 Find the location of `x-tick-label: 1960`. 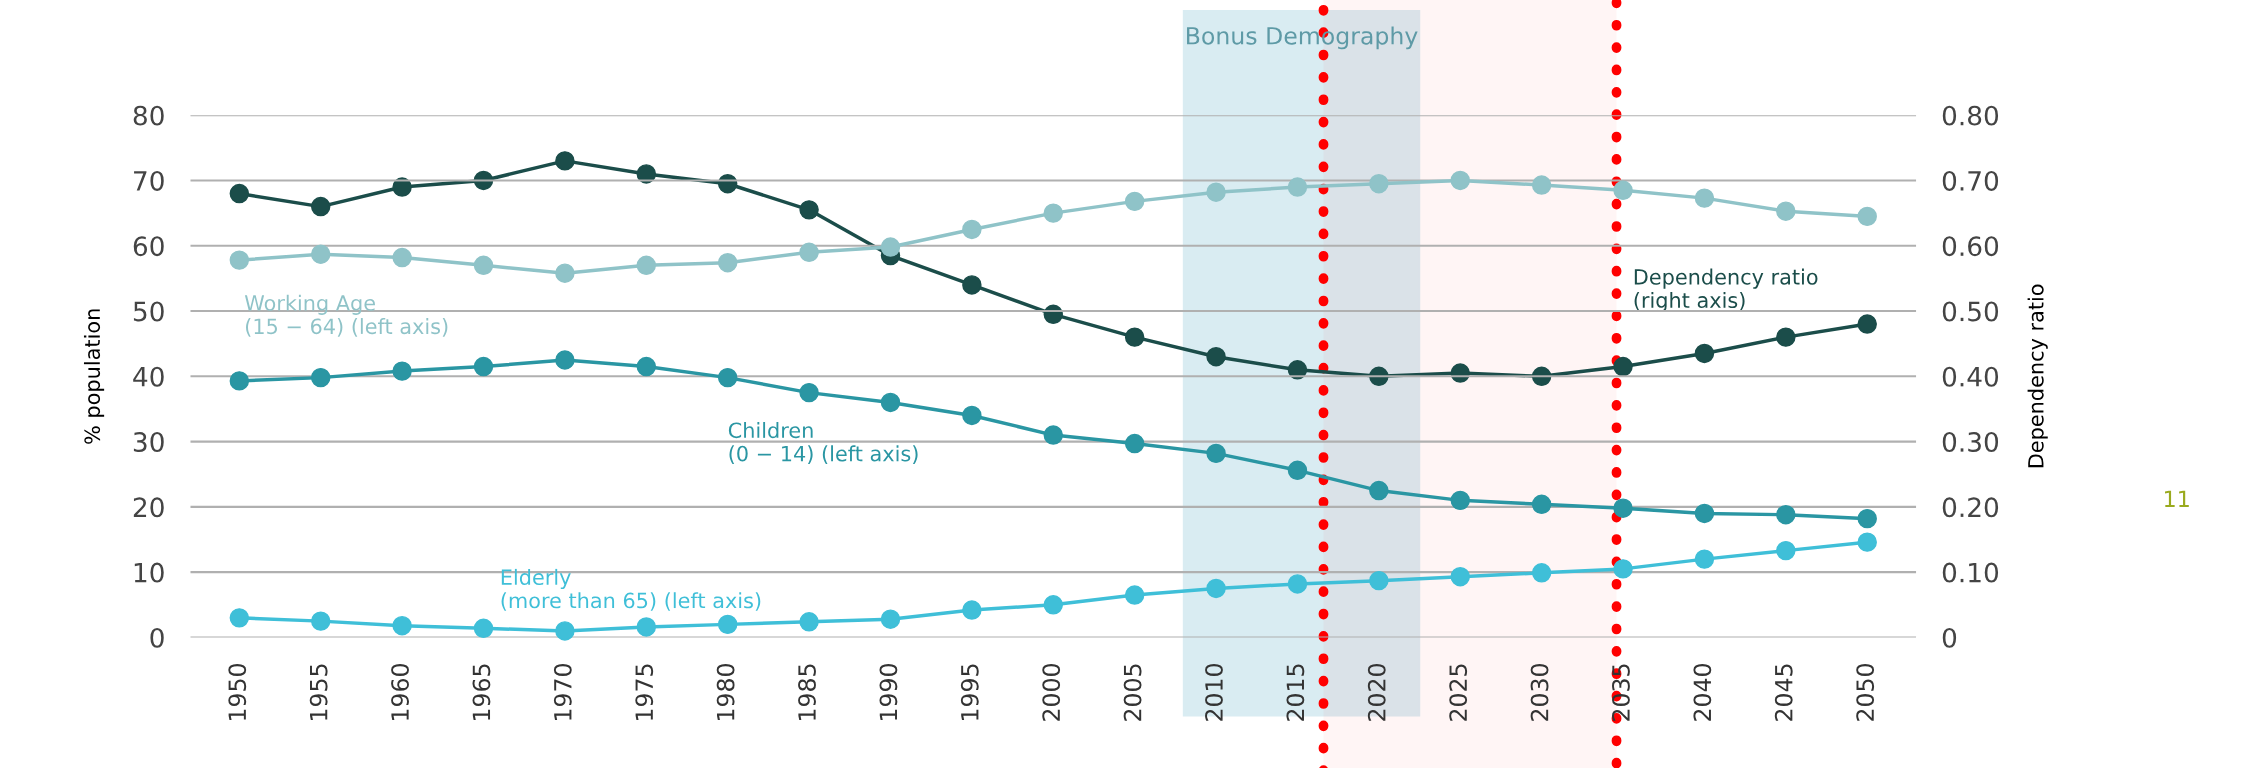

x-tick-label: 1960 is located at coordinates (400, 692).